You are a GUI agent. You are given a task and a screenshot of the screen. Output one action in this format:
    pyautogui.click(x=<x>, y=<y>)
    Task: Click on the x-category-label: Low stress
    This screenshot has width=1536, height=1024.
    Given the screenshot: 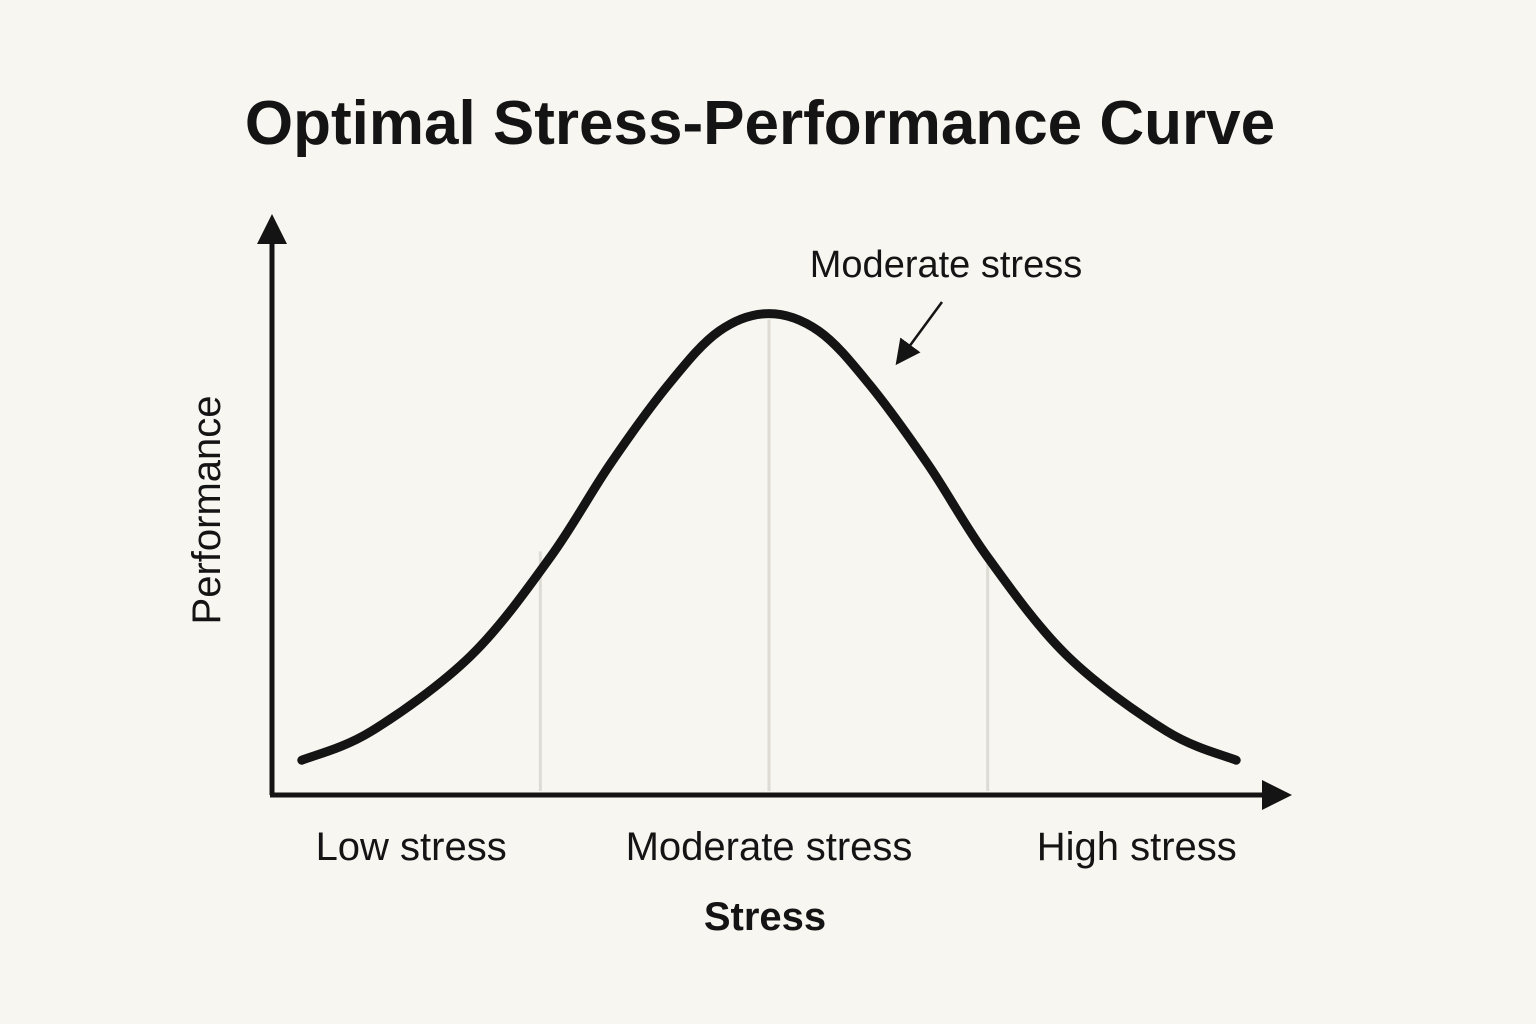 What is the action you would take?
    pyautogui.click(x=411, y=847)
    